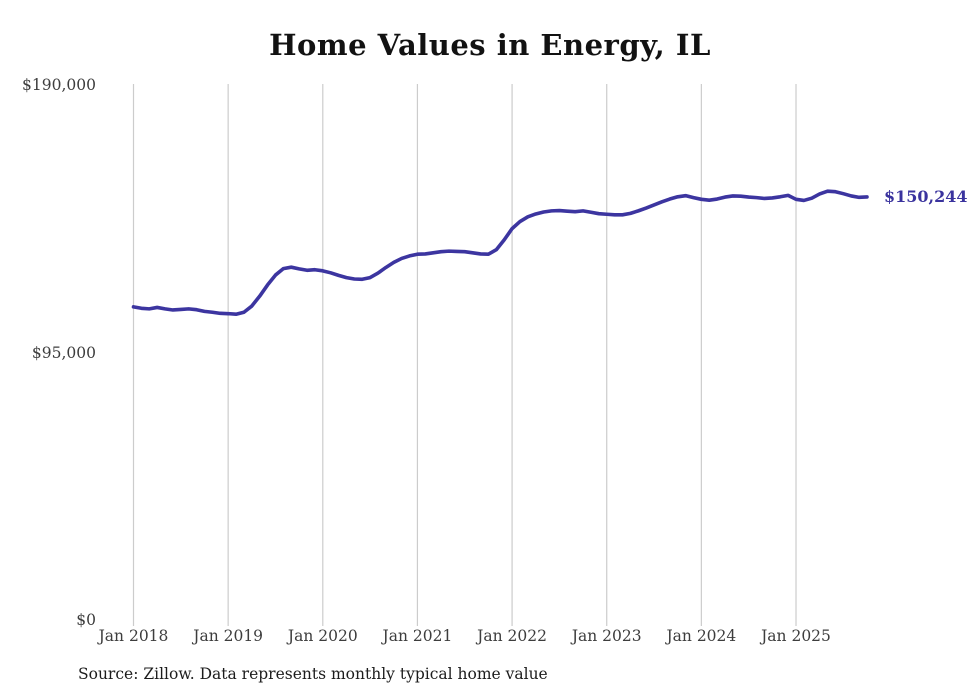  Describe the element at coordinates (512, 636) in the screenshot. I see `x-tick-label: Jan 2022` at that location.